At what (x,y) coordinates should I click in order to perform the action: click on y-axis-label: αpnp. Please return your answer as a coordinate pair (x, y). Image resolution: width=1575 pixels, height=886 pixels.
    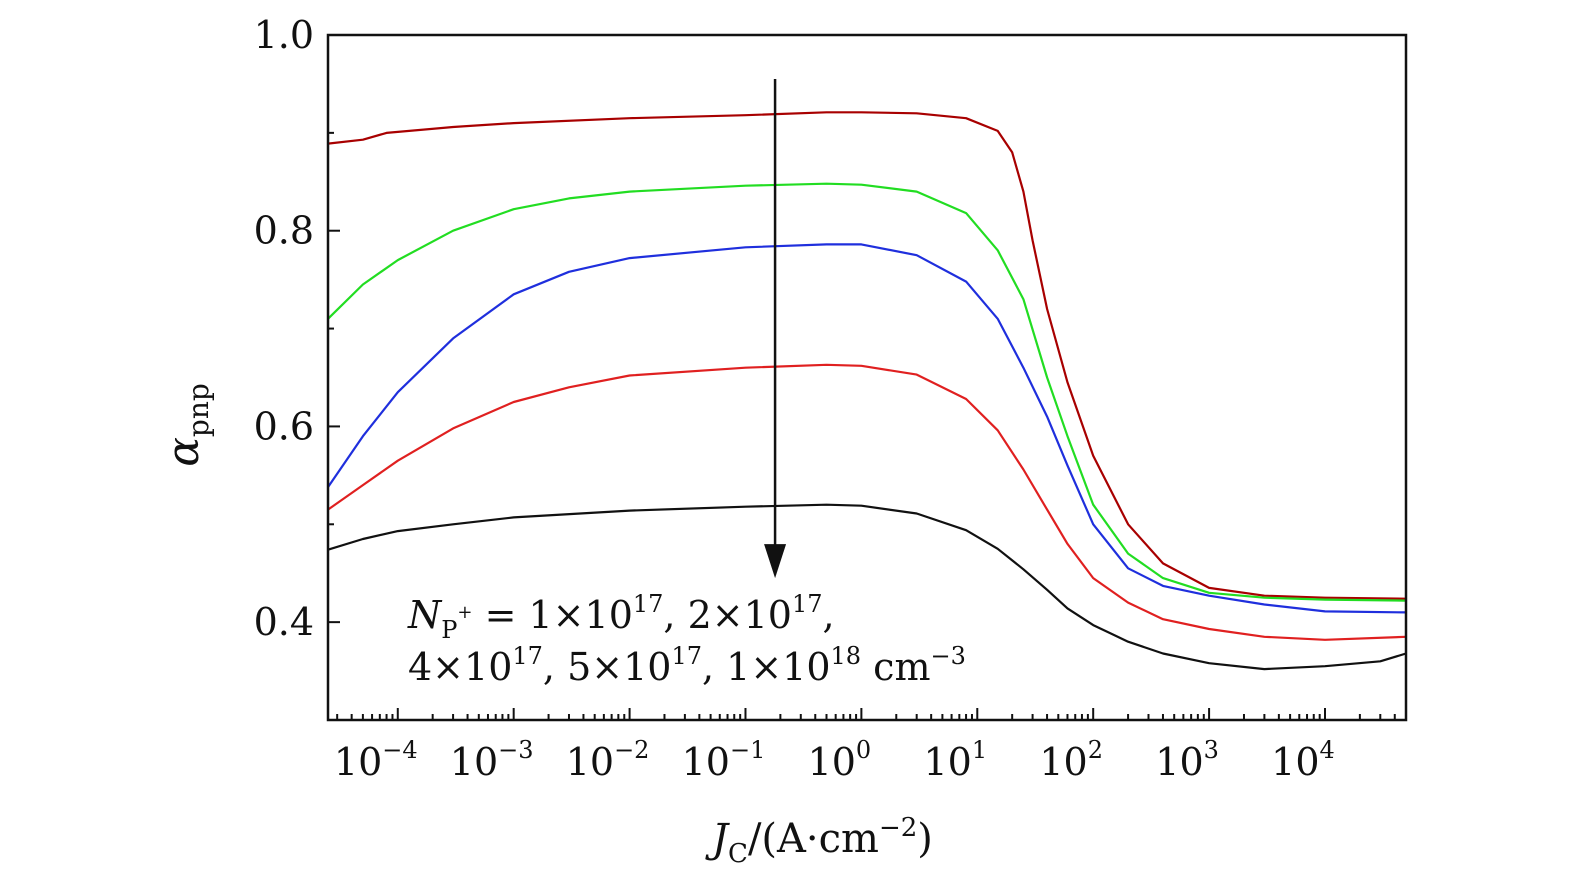
    Looking at the image, I should click on (186, 425).